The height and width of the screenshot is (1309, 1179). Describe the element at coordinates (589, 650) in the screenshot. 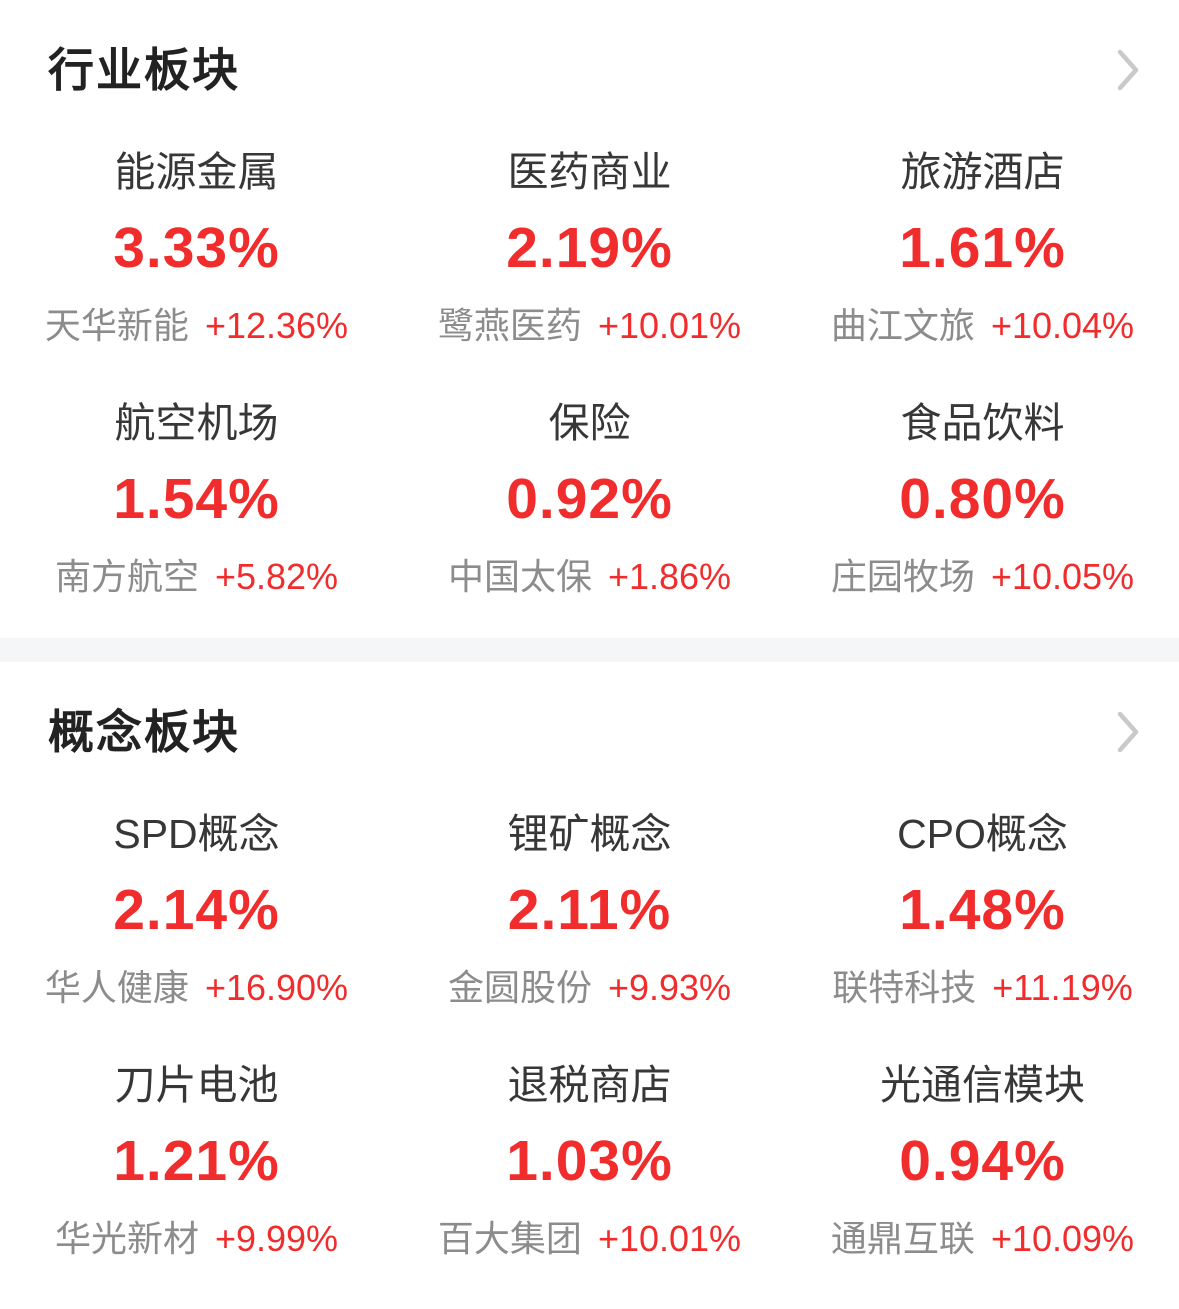

I see `section-divider` at that location.